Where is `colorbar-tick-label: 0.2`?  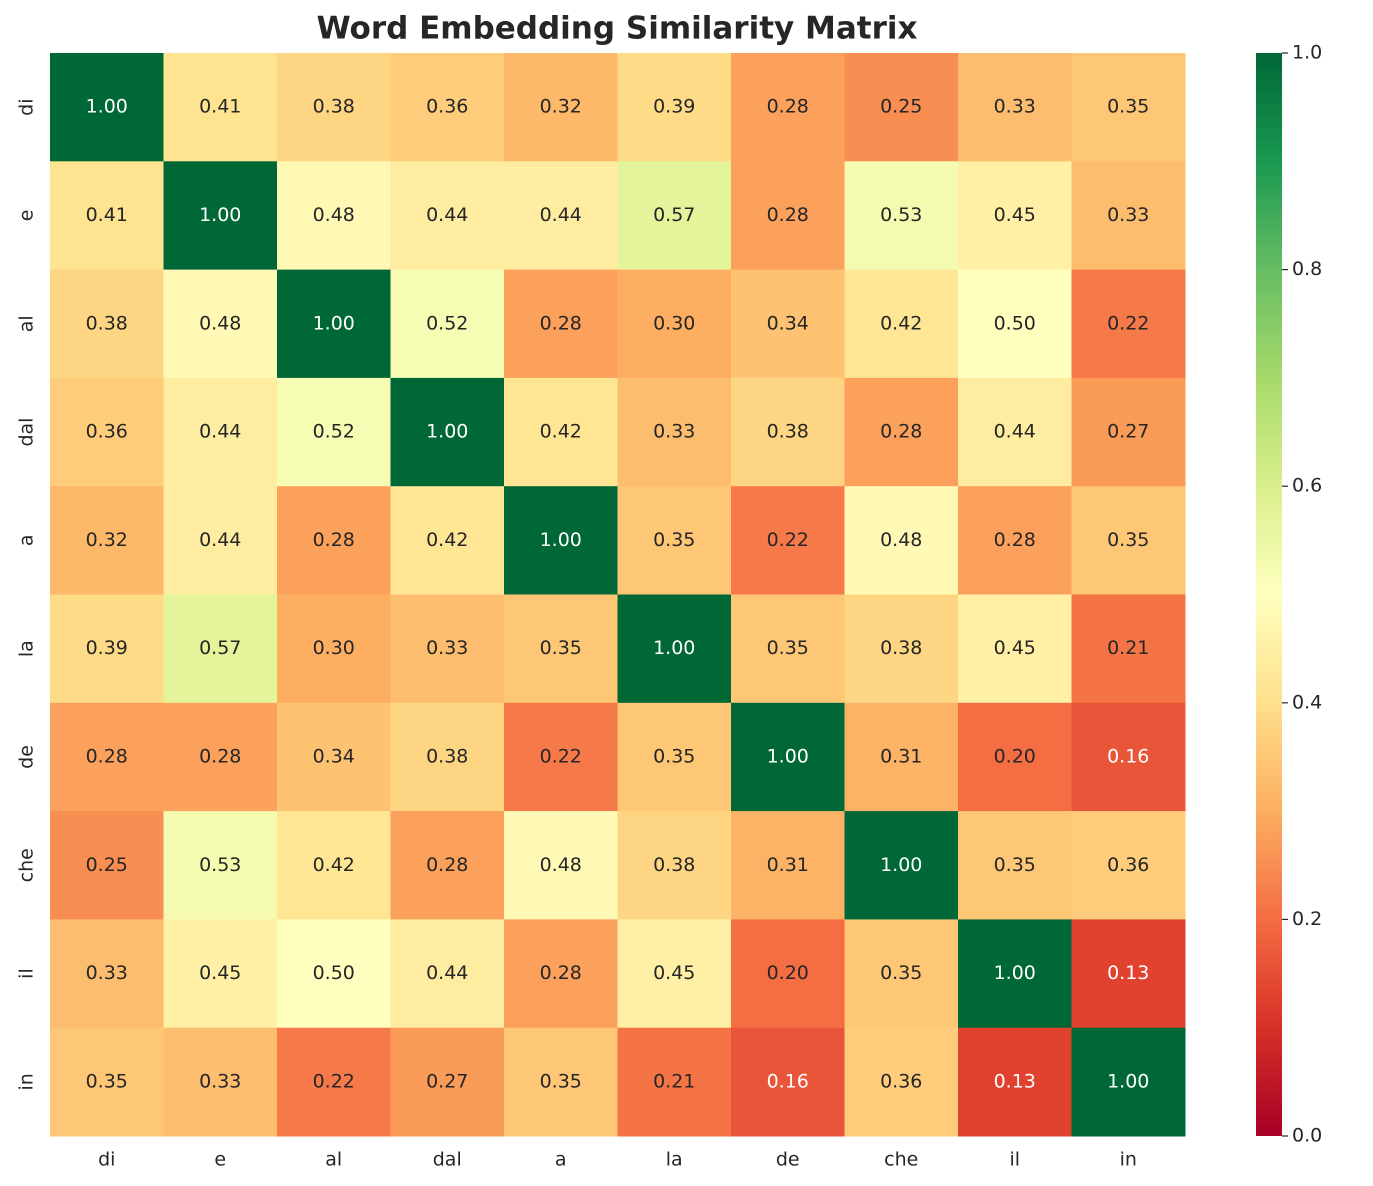
colorbar-tick-label: 0.2 is located at coordinates (1307, 919).